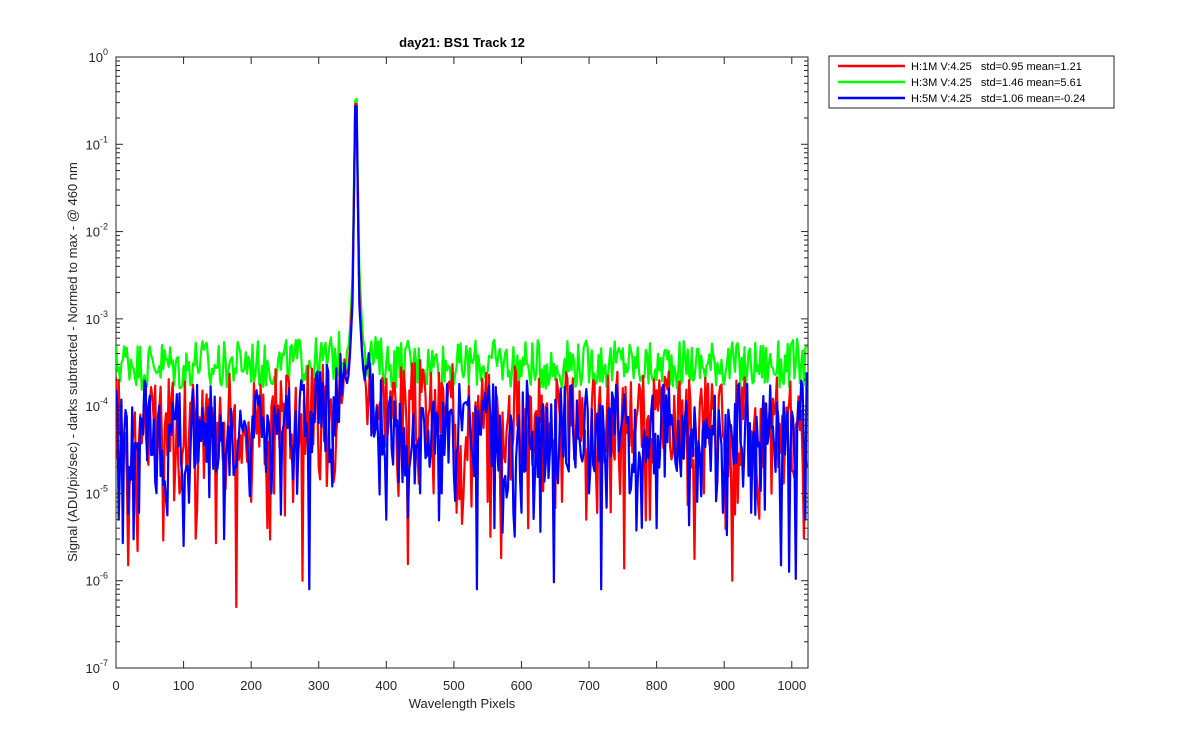 This screenshot has height=750, width=1200. I want to click on y-tick-label: 10⁻¹, so click(97, 143).